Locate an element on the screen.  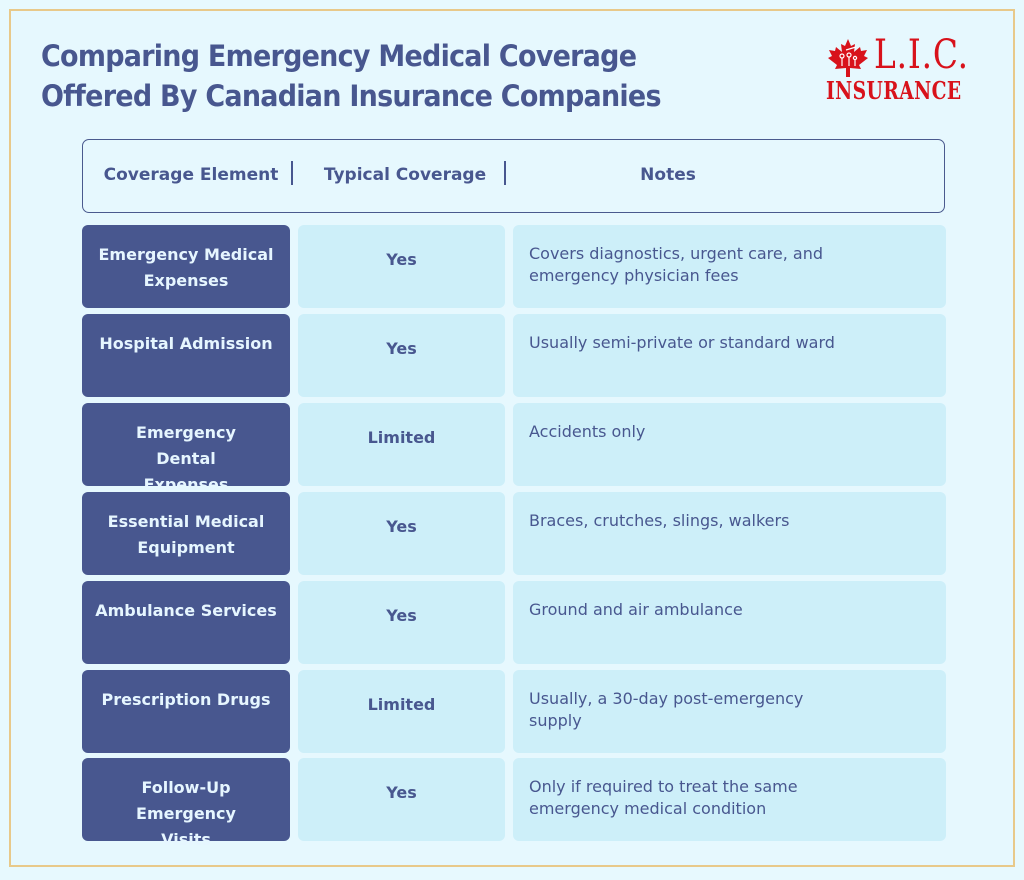
notes-text: Usually, a 30-day post-emergency supply is located at coordinates (666, 709).